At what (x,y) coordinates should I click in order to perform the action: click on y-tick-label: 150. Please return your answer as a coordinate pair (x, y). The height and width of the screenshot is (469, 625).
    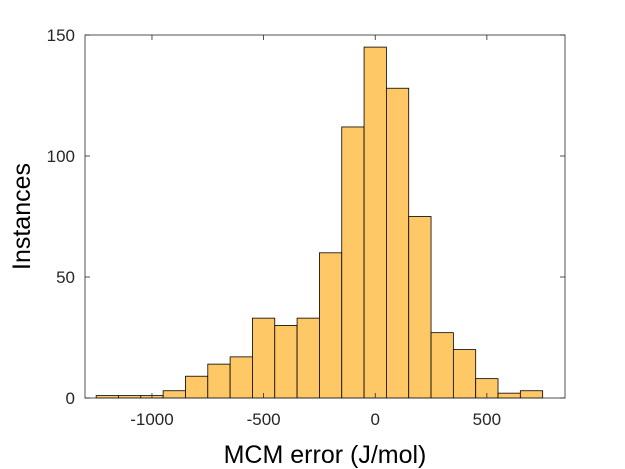
    Looking at the image, I should click on (61, 35).